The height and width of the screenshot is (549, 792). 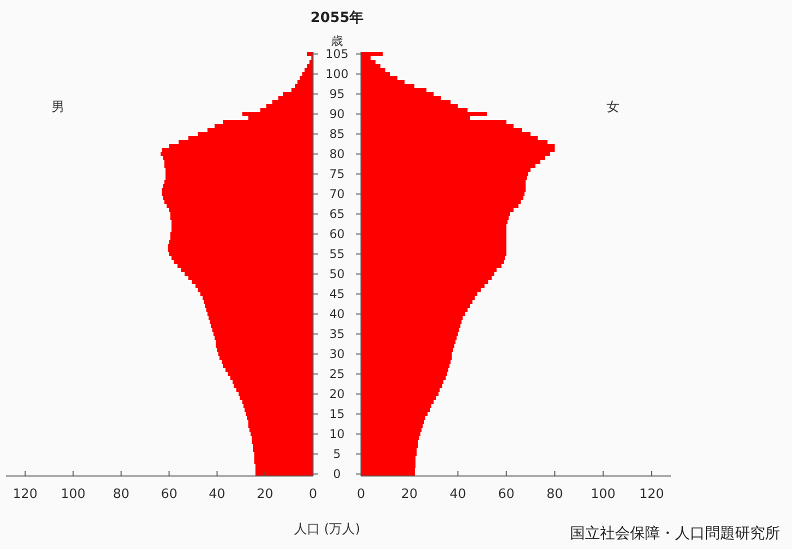 What do you see at coordinates (337, 214) in the screenshot?
I see `y-tick-label: 65` at bounding box center [337, 214].